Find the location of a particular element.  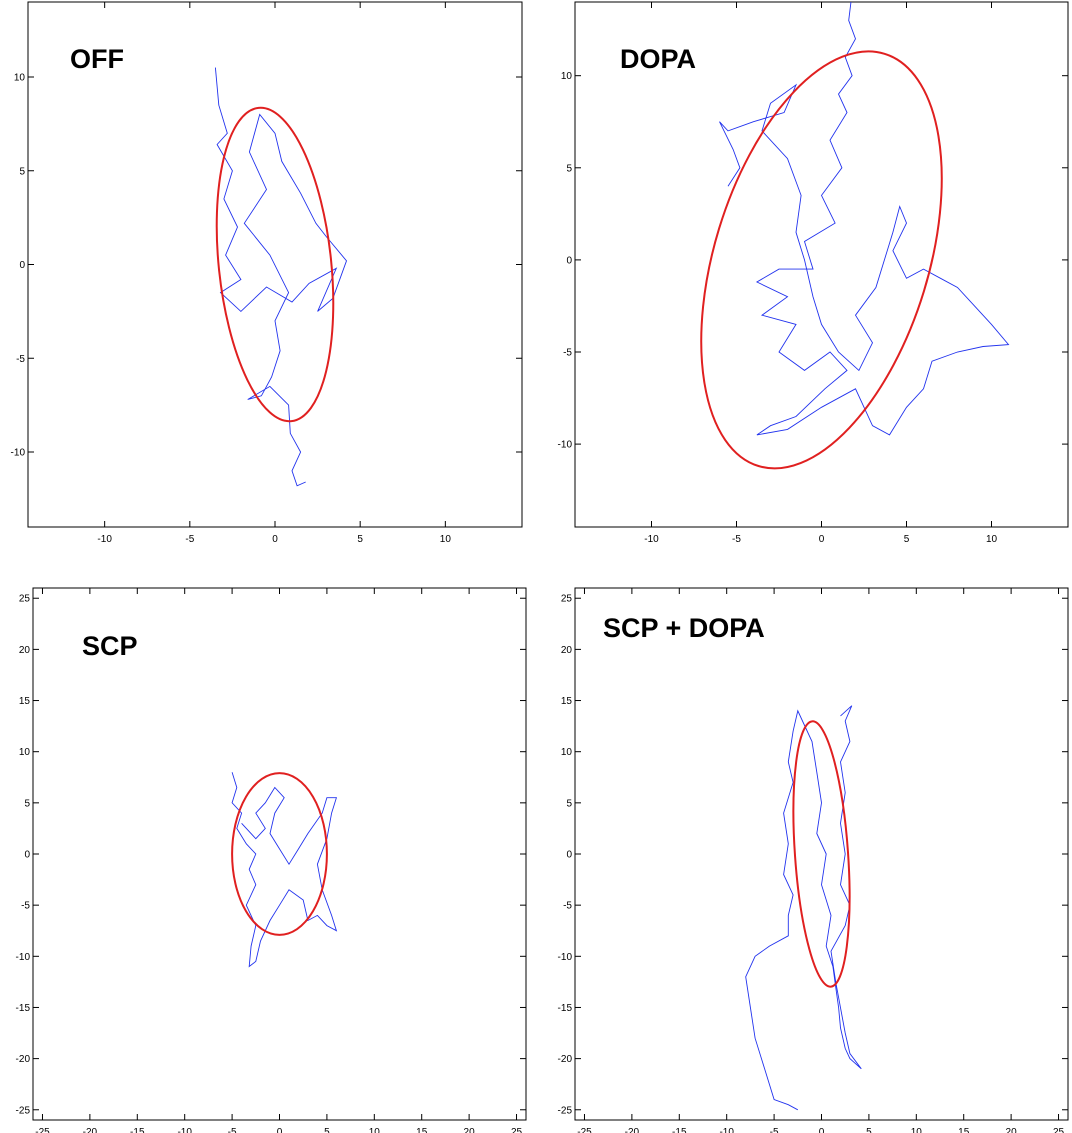

panel-title-off: OFF is located at coordinates (97, 59).